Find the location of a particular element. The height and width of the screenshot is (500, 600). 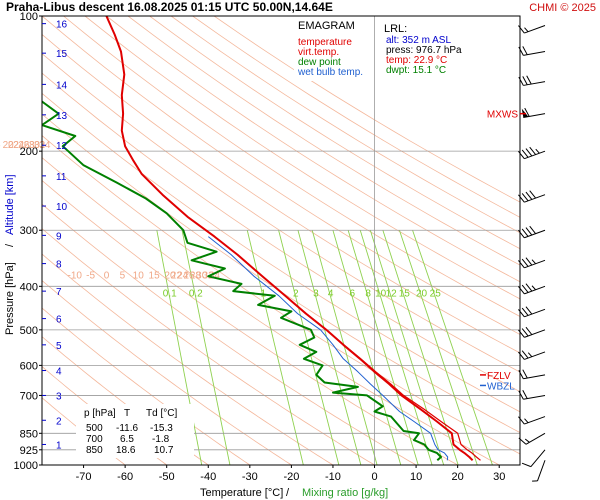

dry-adiabat-label: 26 is located at coordinates (24, 145).